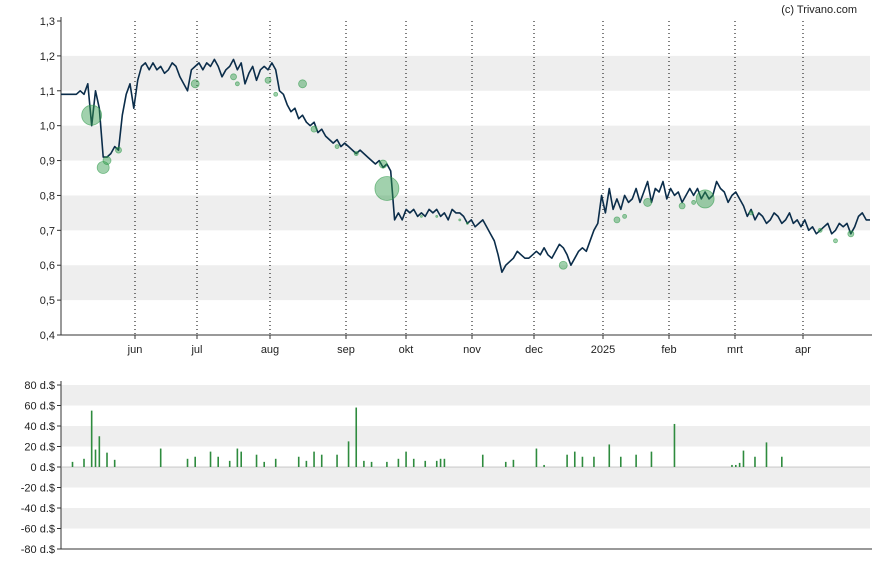  Describe the element at coordinates (39, 407) in the screenshot. I see `volume-y-tick-label: 60 d.$` at that location.